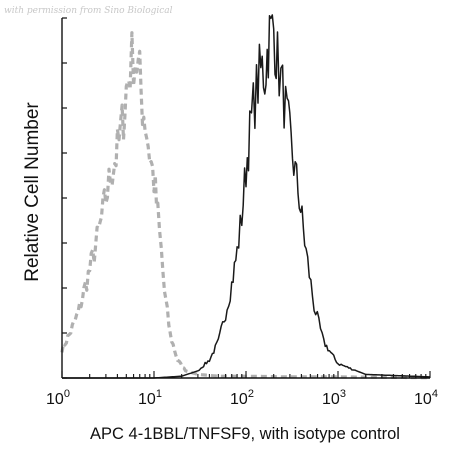 Image resolution: width=450 pixels, height=470 pixels. I want to click on x-tick-label: 10², so click(242, 398).